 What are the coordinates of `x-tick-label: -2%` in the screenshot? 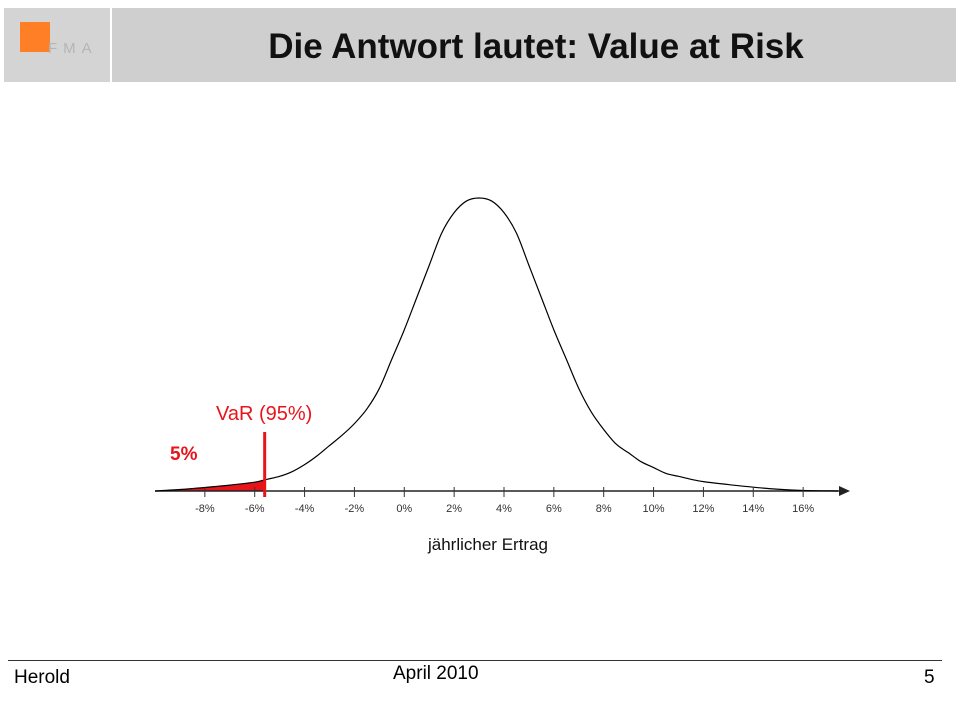 It's located at (355, 509).